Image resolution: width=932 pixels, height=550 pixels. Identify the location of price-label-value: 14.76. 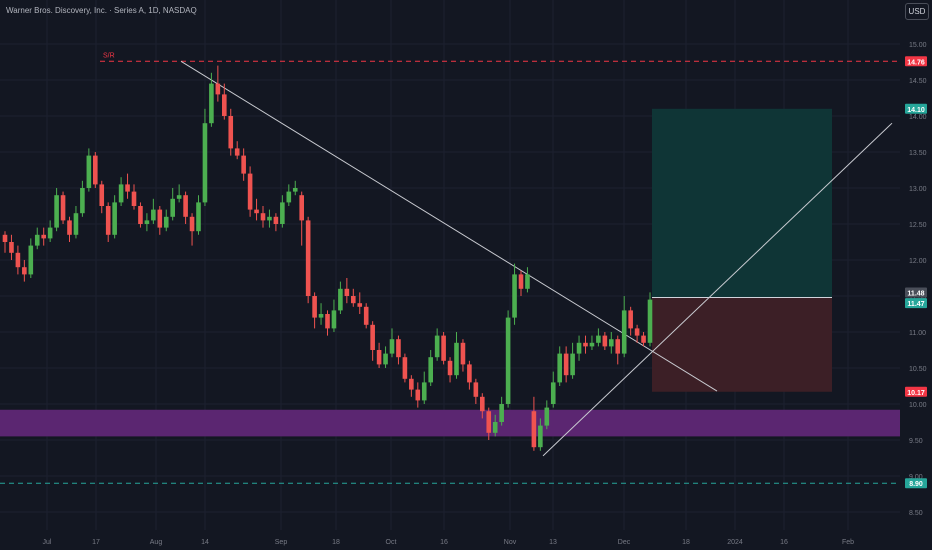
(916, 62).